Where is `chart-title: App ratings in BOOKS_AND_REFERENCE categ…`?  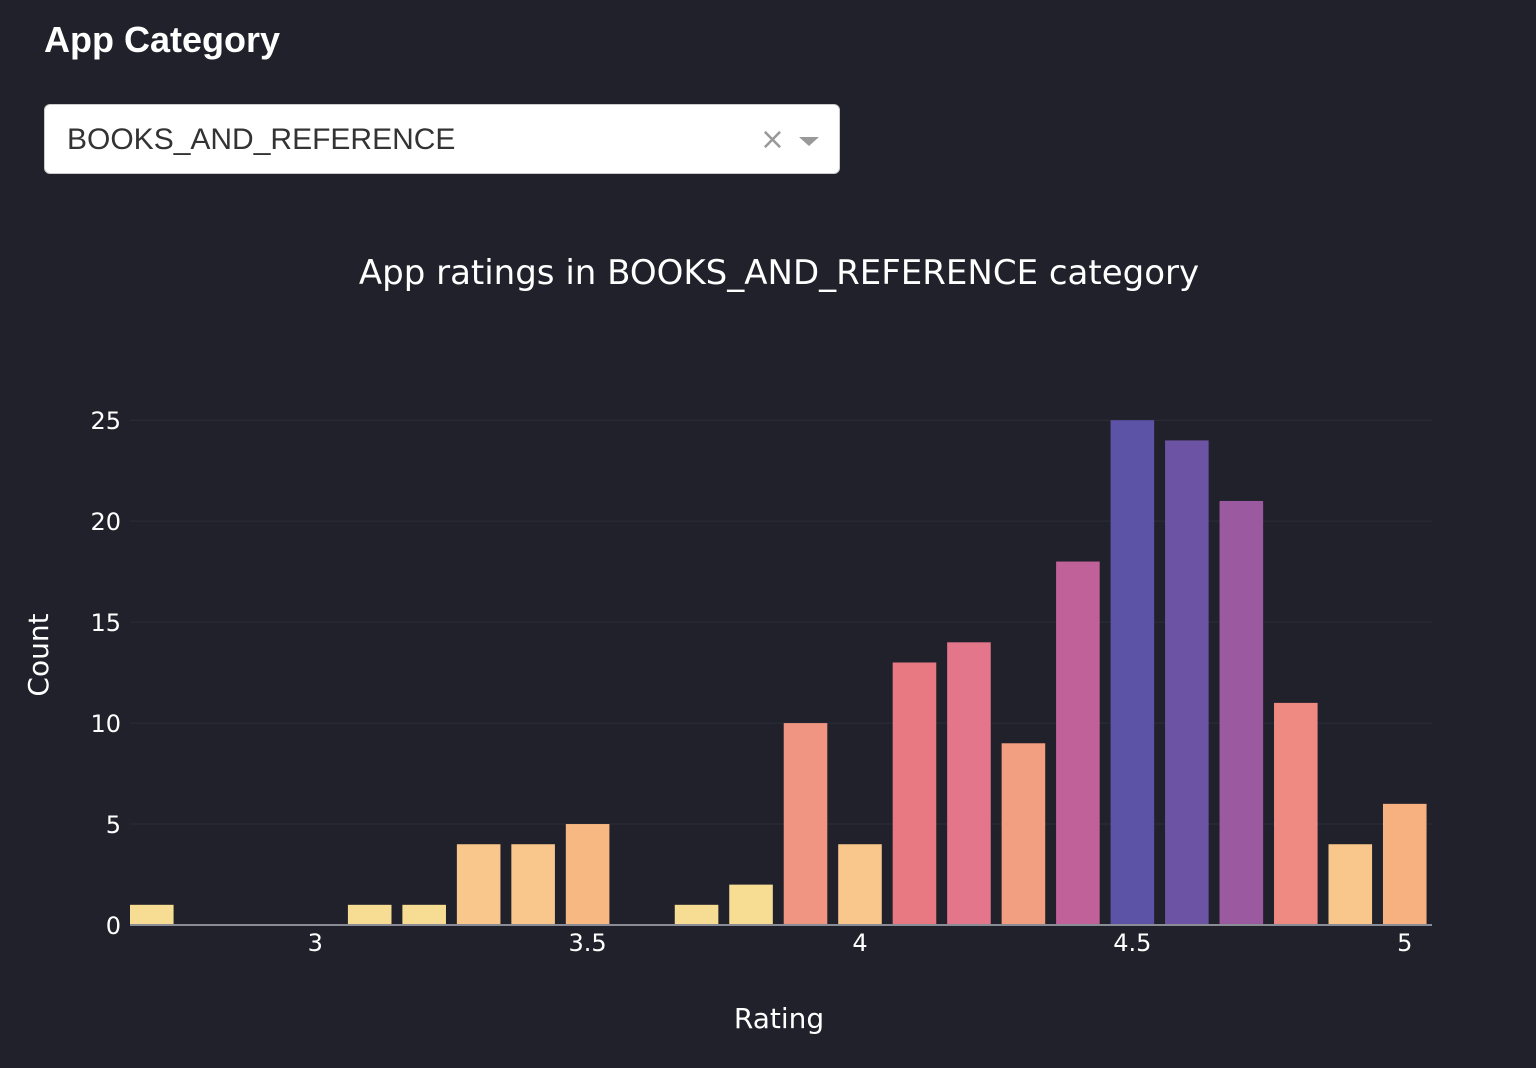 chart-title: App ratings in BOOKS_AND_REFERENCE categ… is located at coordinates (779, 273).